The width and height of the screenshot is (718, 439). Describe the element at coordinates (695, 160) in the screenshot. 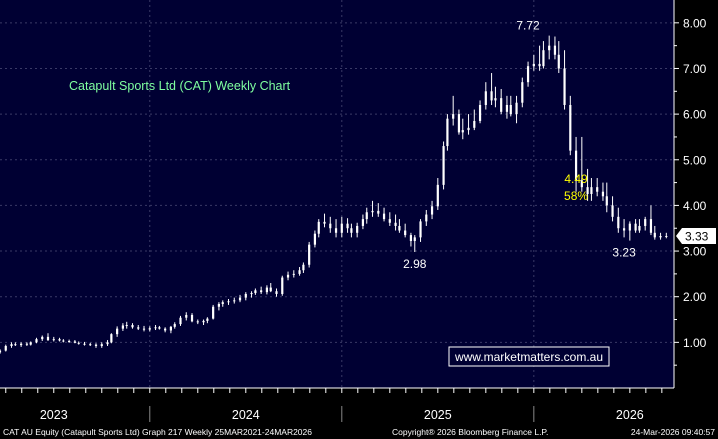

I see `y-tick-label: 5.00` at that location.